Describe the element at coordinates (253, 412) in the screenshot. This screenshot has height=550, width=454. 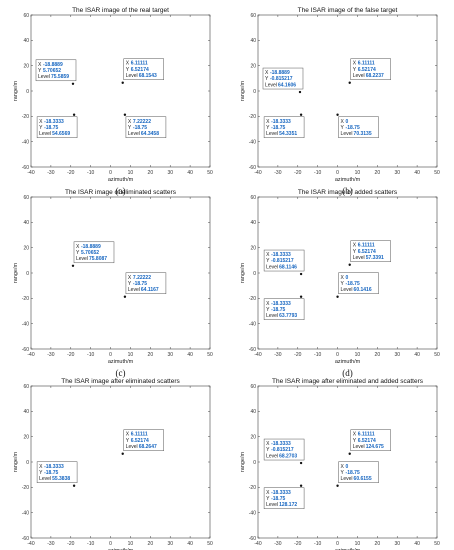
I see `y-tick-label: 40` at that location.